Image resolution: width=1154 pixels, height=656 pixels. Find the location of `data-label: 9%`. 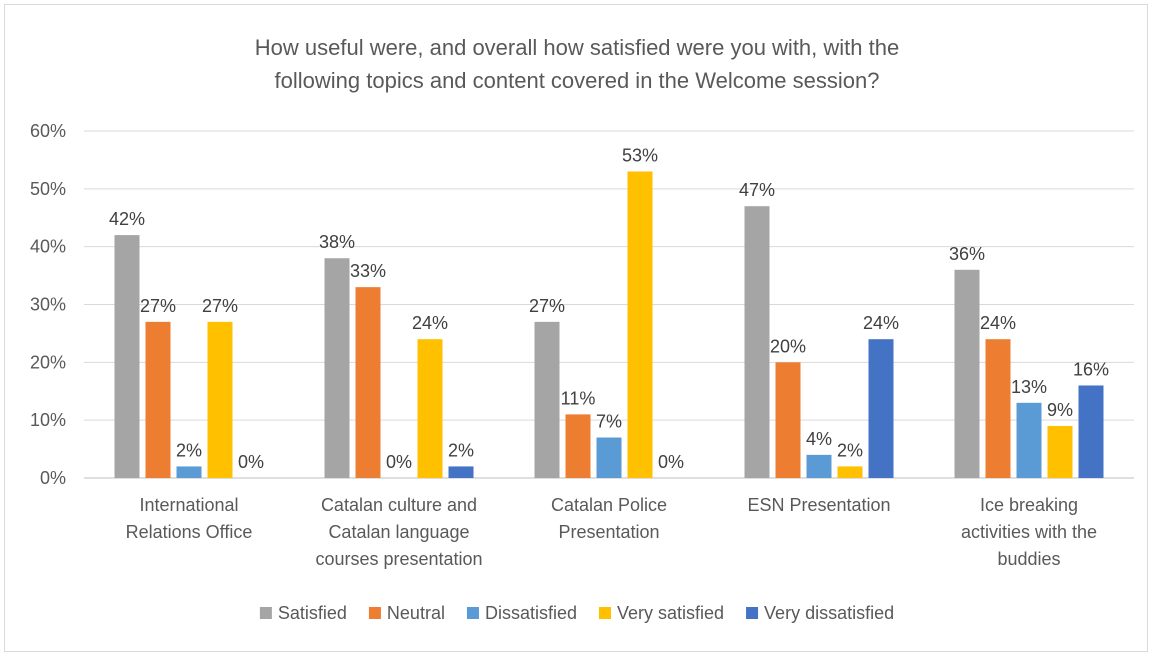

data-label: 9% is located at coordinates (1060, 410).